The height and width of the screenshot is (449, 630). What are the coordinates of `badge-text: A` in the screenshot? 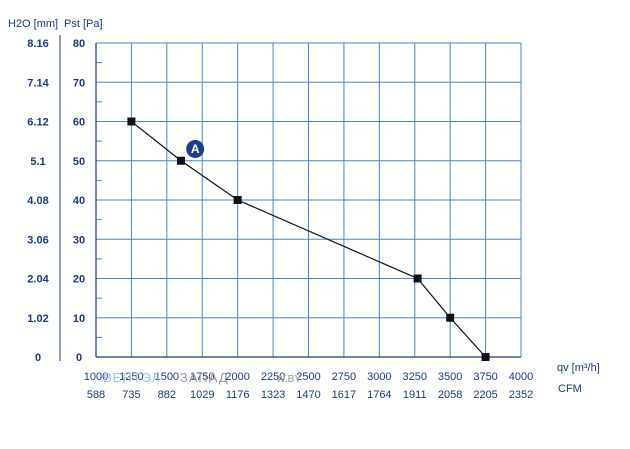 It's located at (195, 149).